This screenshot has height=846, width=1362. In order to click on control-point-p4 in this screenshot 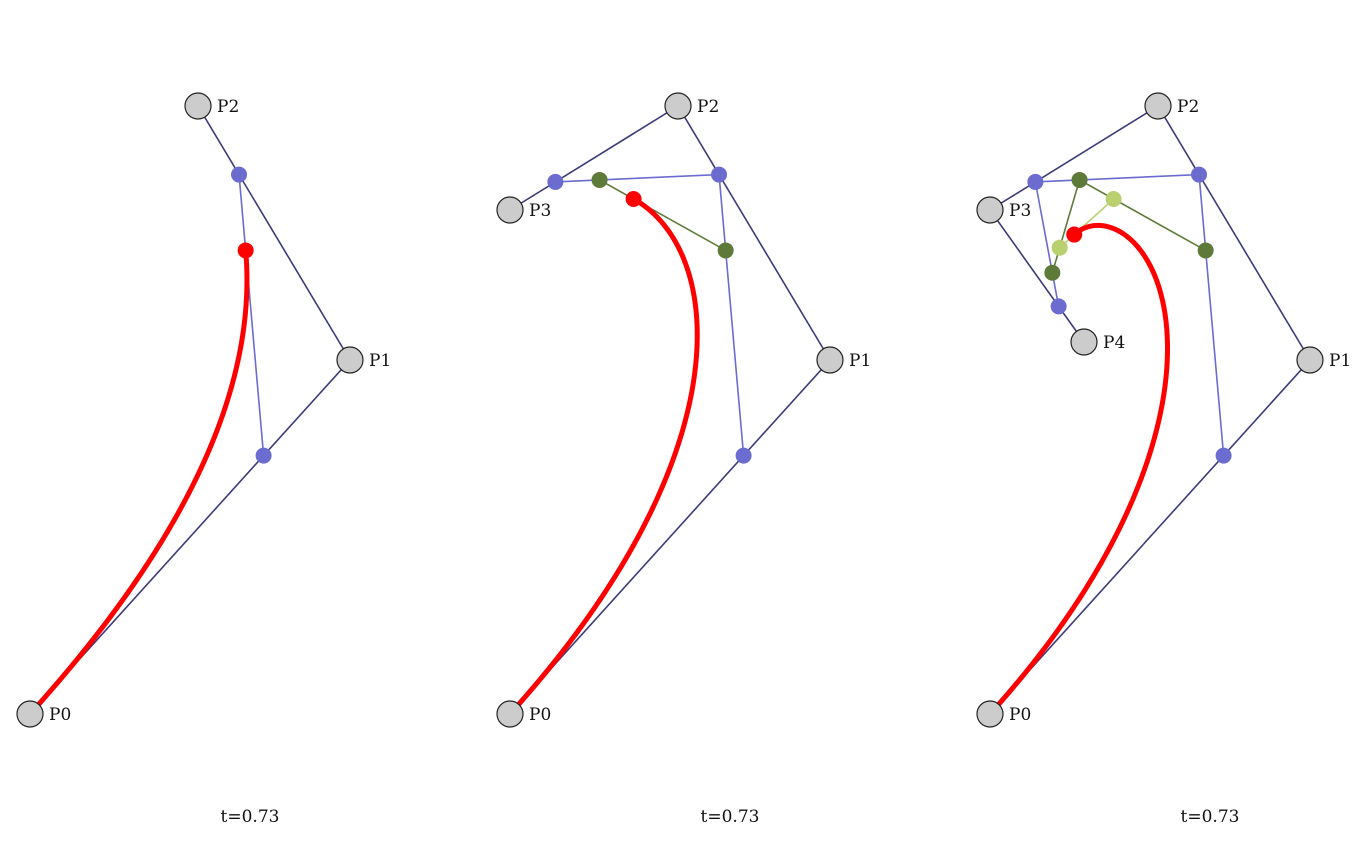, I will do `click(1084, 342)`.